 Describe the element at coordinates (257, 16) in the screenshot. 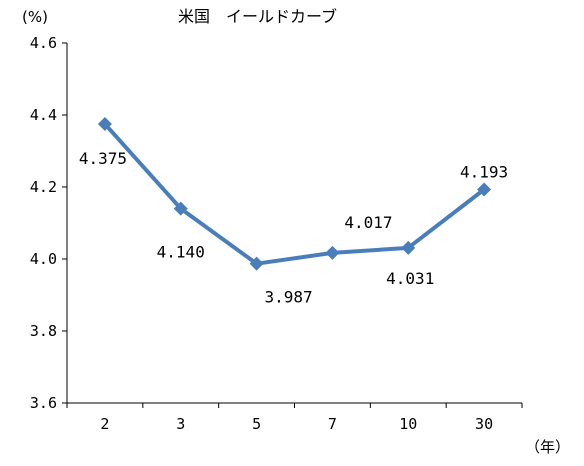

I see `chart-title: 米国 イールドカーブ` at that location.